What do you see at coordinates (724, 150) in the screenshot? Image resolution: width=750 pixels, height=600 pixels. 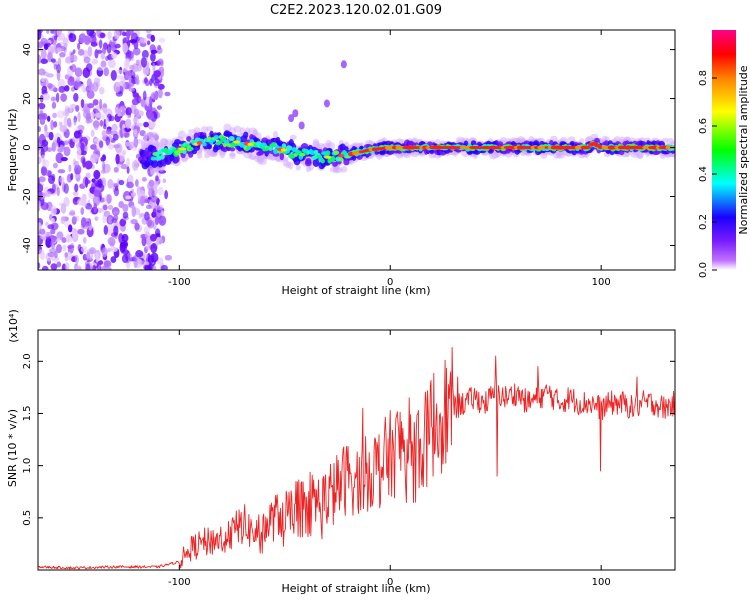 I see `colorbar-gradient` at bounding box center [724, 150].